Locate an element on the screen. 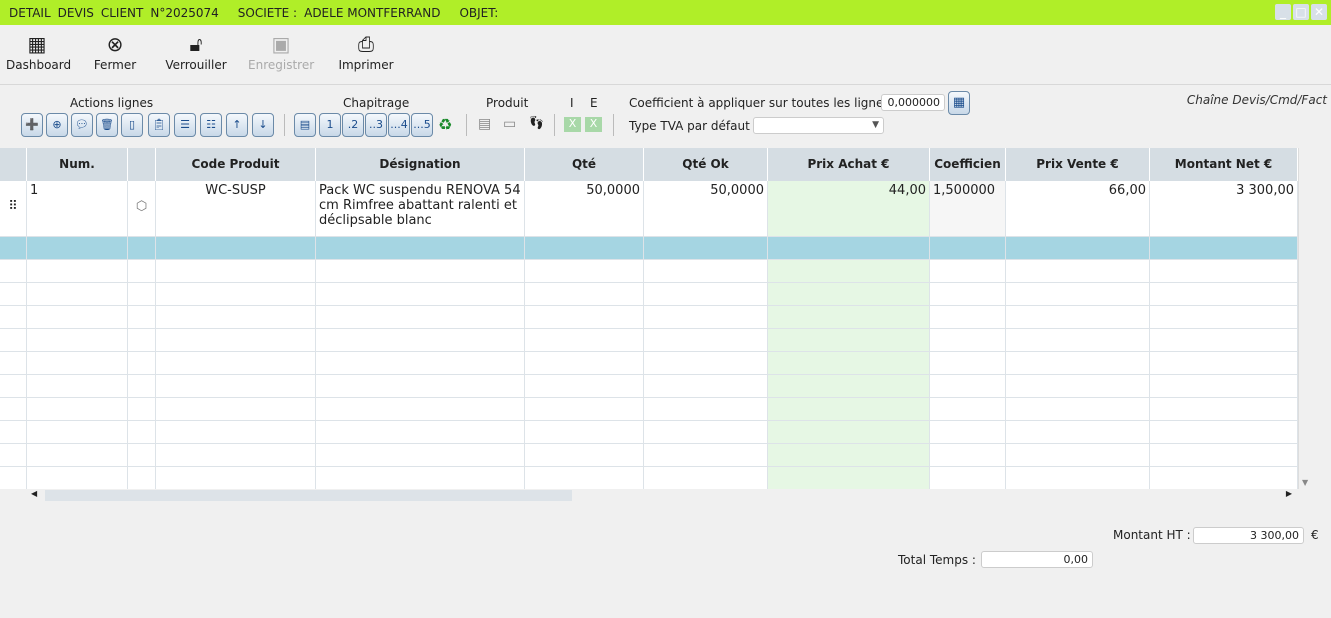  dashboard-button: ▦ Dashboard is located at coordinates (38, 51).